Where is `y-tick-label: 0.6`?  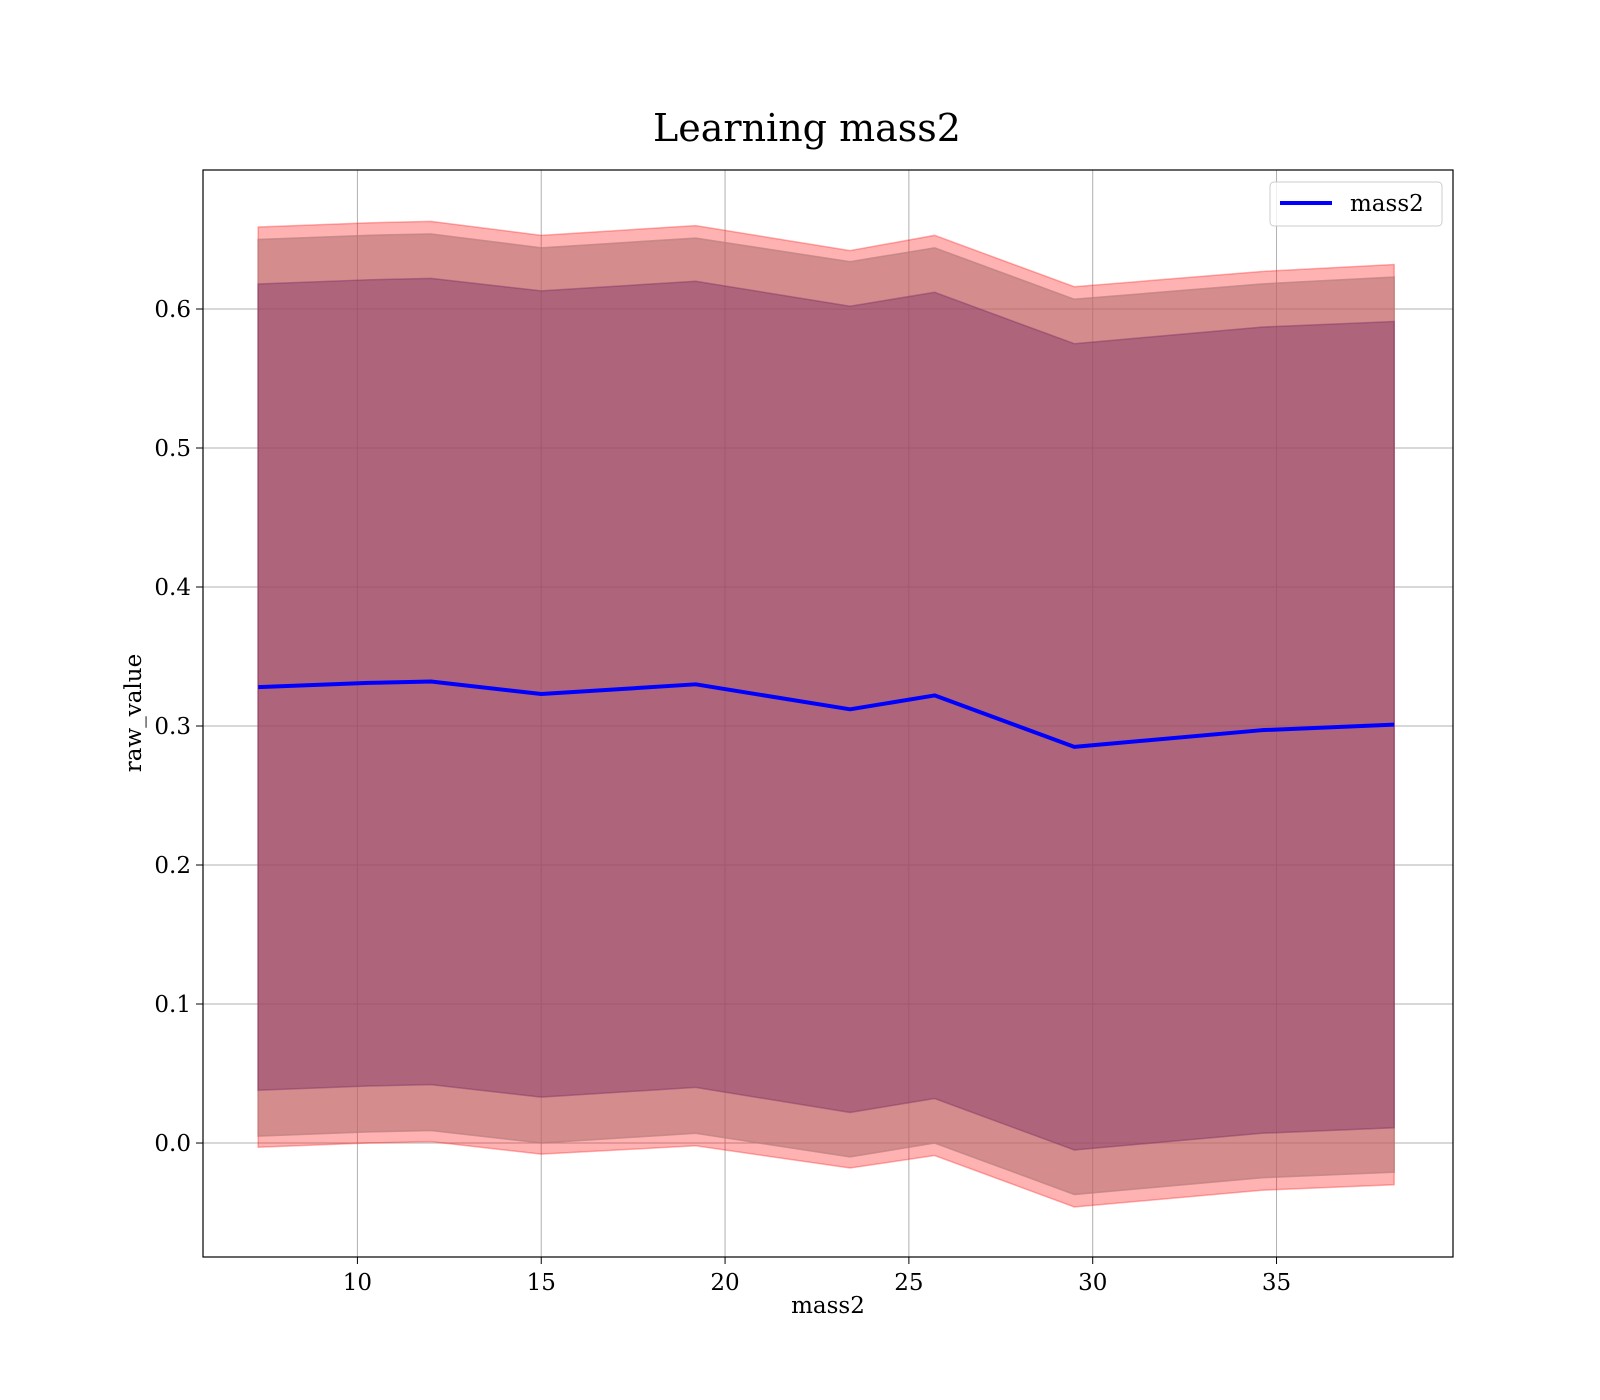 y-tick-label: 0.6 is located at coordinates (172, 310).